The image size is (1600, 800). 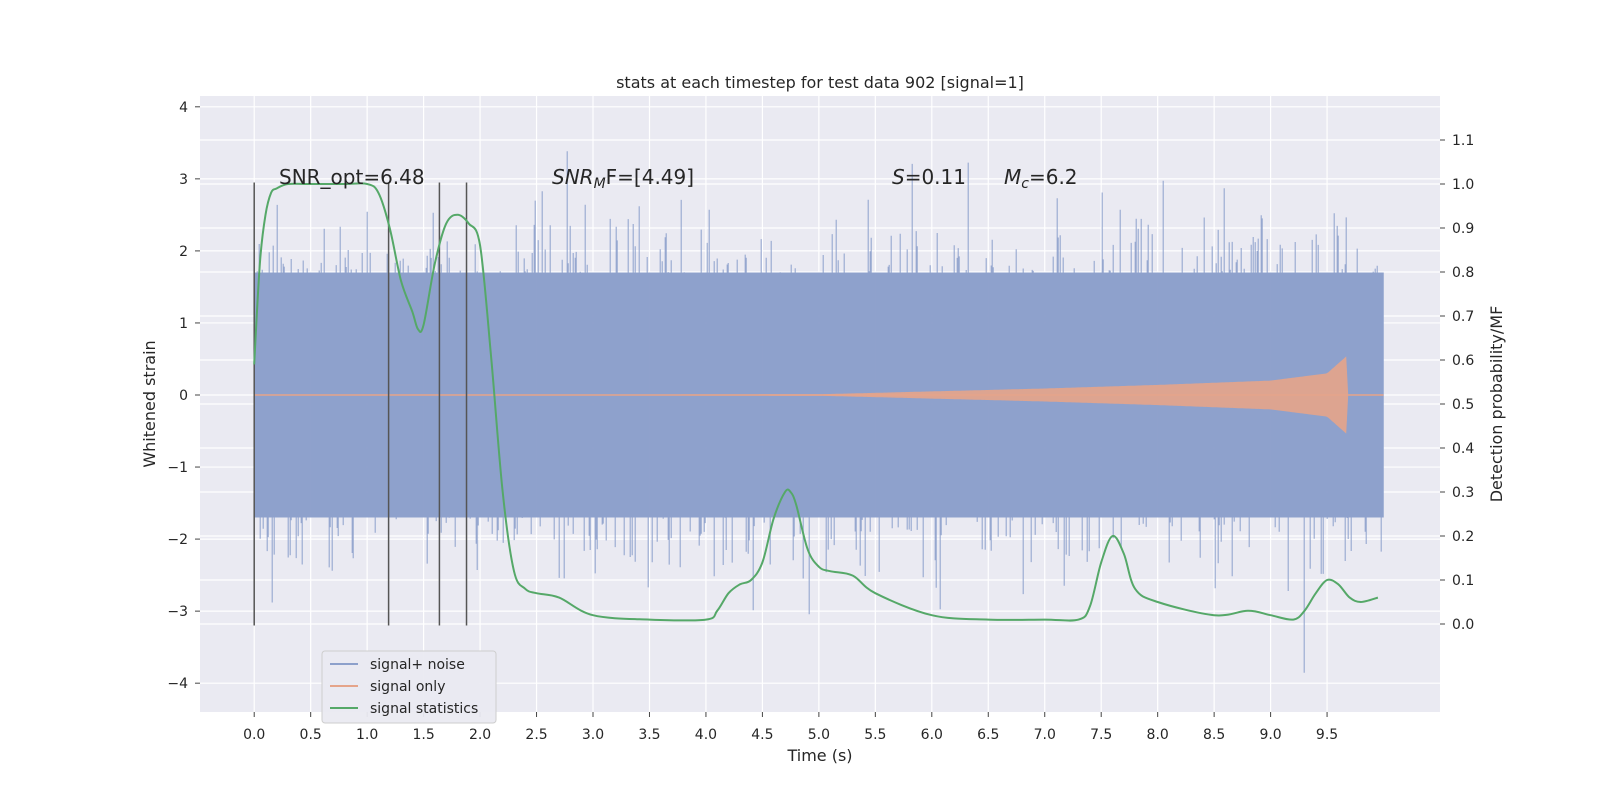 What do you see at coordinates (1463, 185) in the screenshot?
I see `y-right-tick-label: 1.0` at bounding box center [1463, 185].